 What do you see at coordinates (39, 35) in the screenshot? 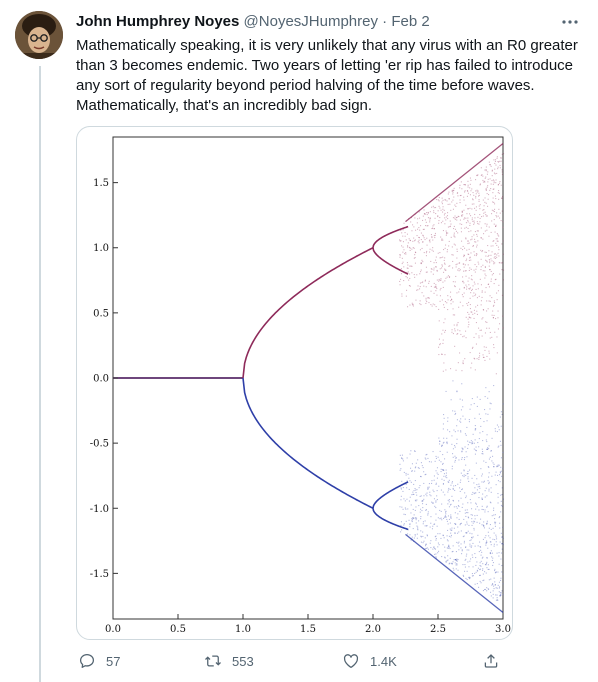
I see `avatar` at bounding box center [39, 35].